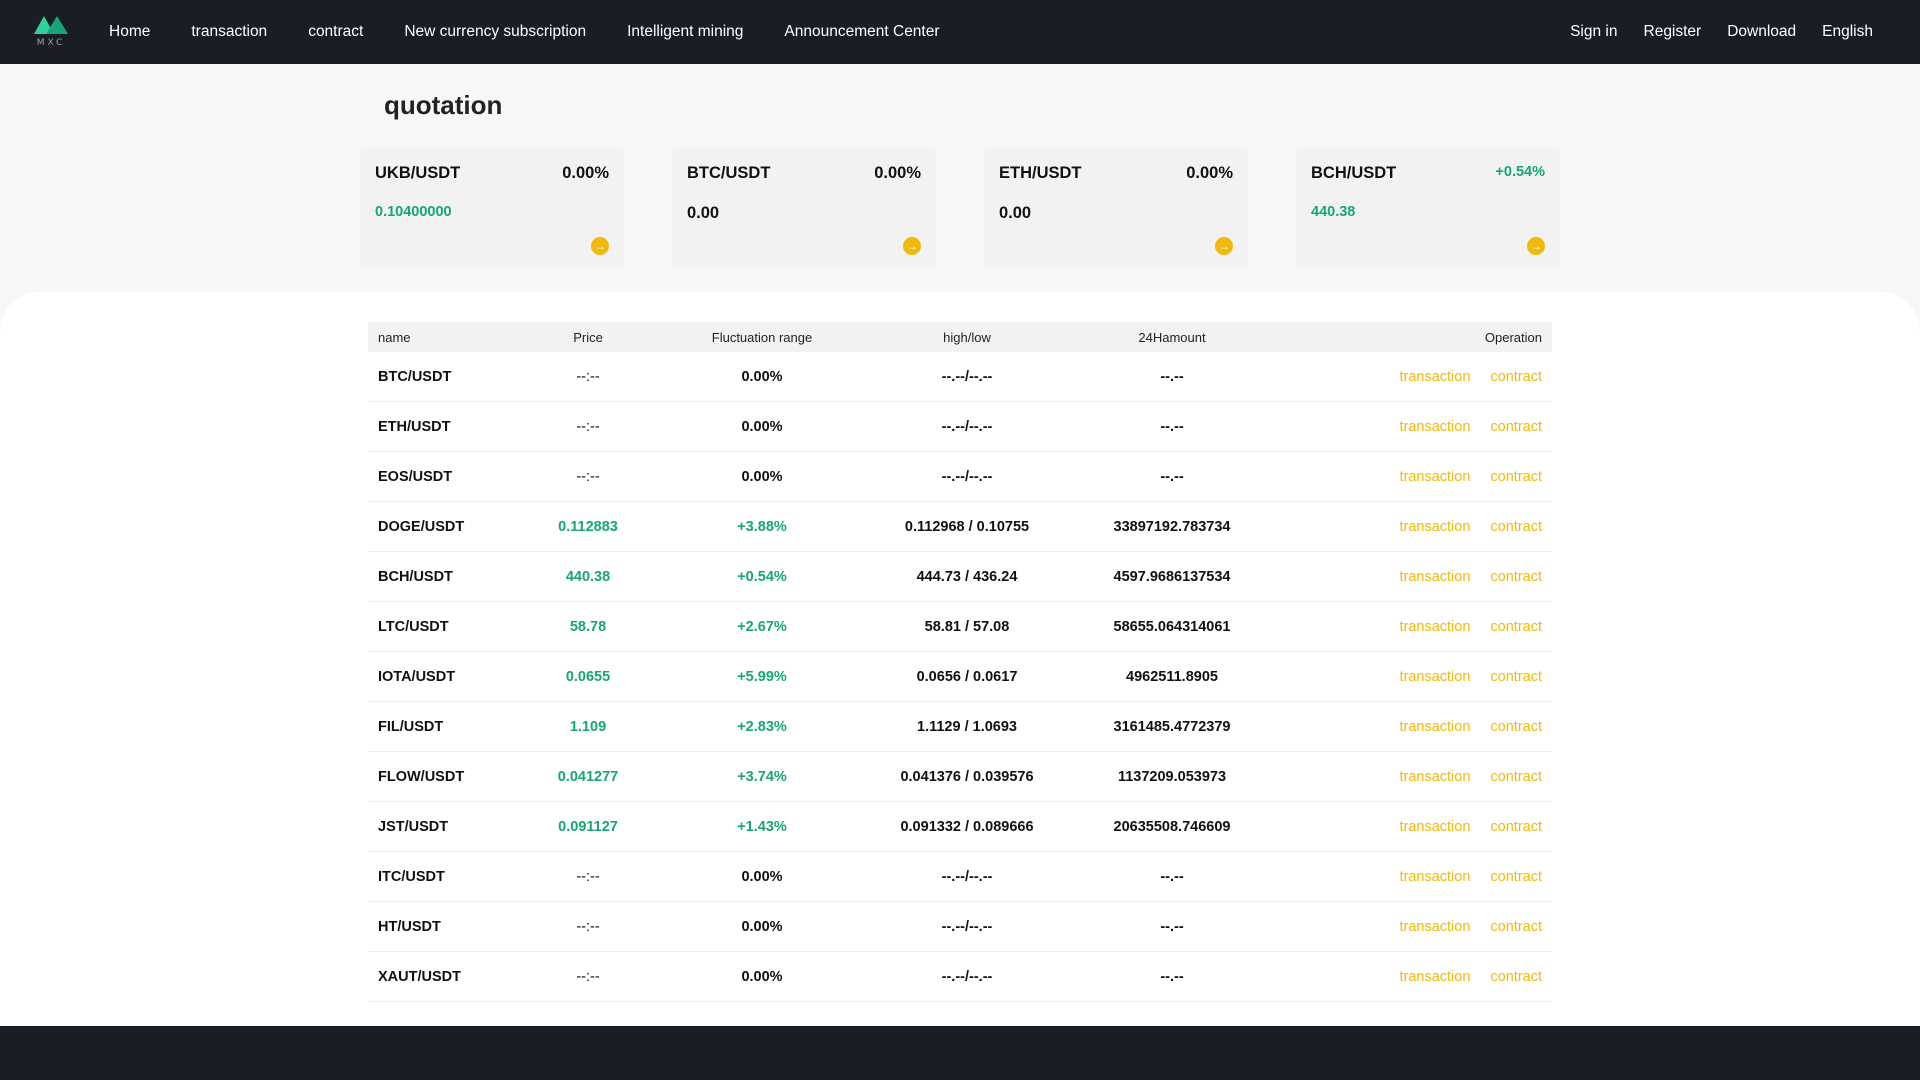  Describe the element at coordinates (1428, 207) in the screenshot. I see `quote-card: BCH/USDT +0.54% 440.38 →` at that location.